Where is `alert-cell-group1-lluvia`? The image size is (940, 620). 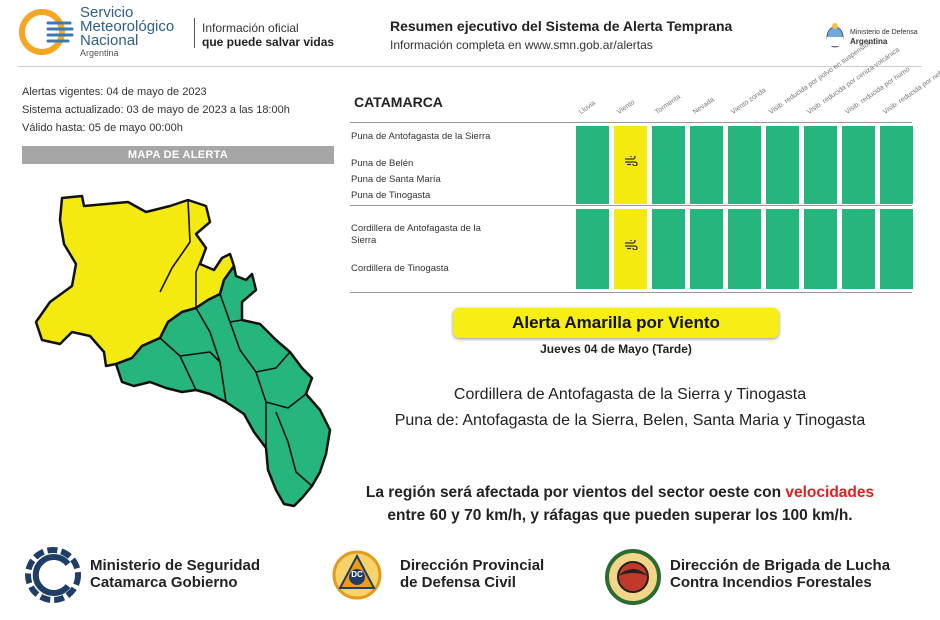 alert-cell-group1-lluvia is located at coordinates (592, 165).